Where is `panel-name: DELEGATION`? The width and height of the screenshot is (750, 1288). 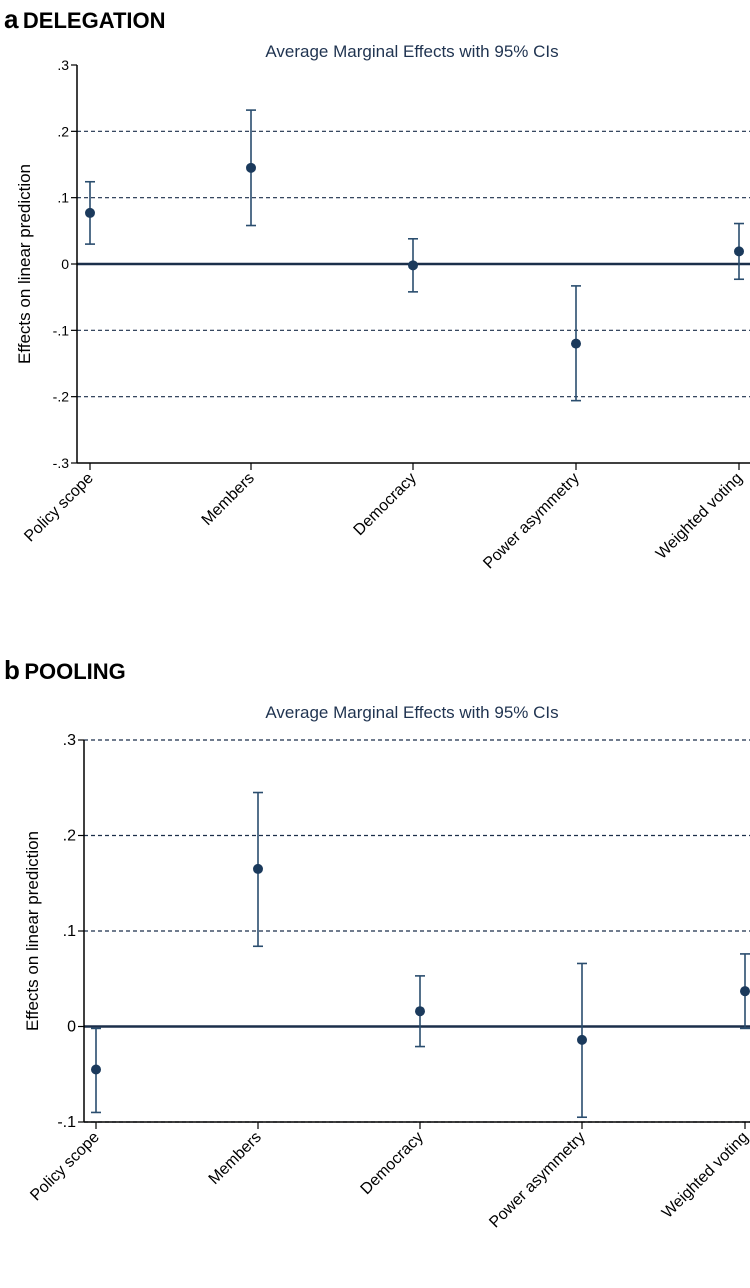
panel-name: DELEGATION is located at coordinates (94, 20).